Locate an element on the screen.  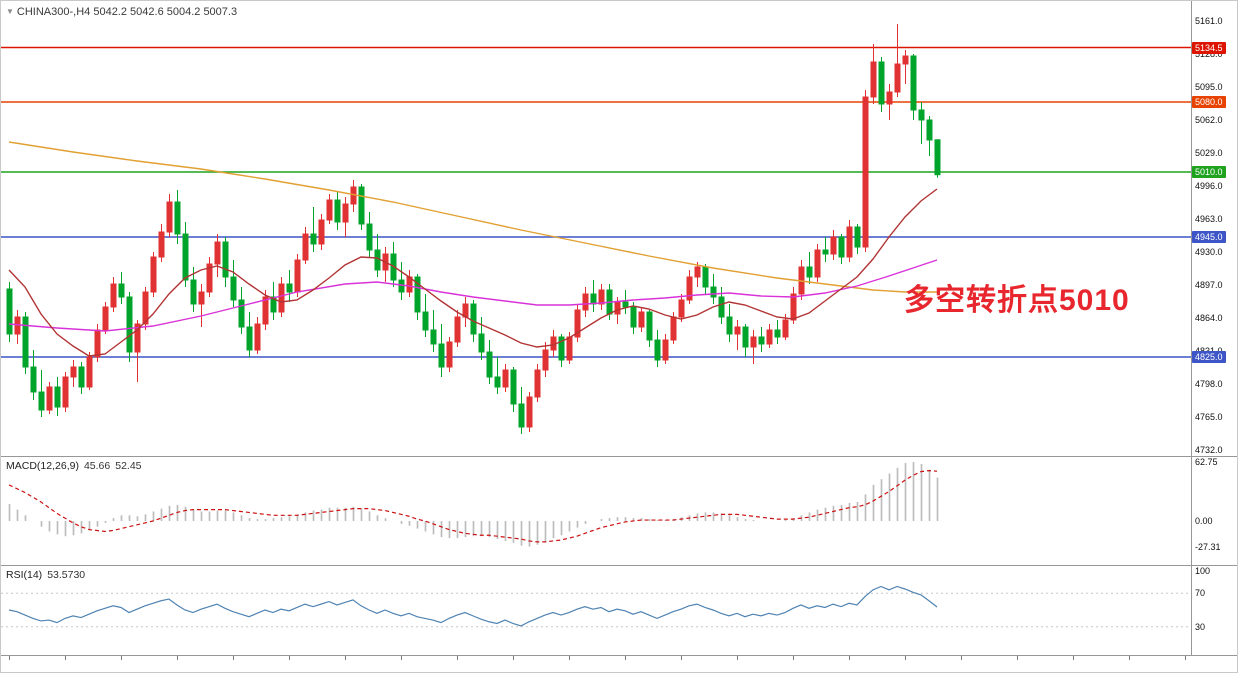
price-axis-label: 4864.0 is located at coordinates (1209, 318).